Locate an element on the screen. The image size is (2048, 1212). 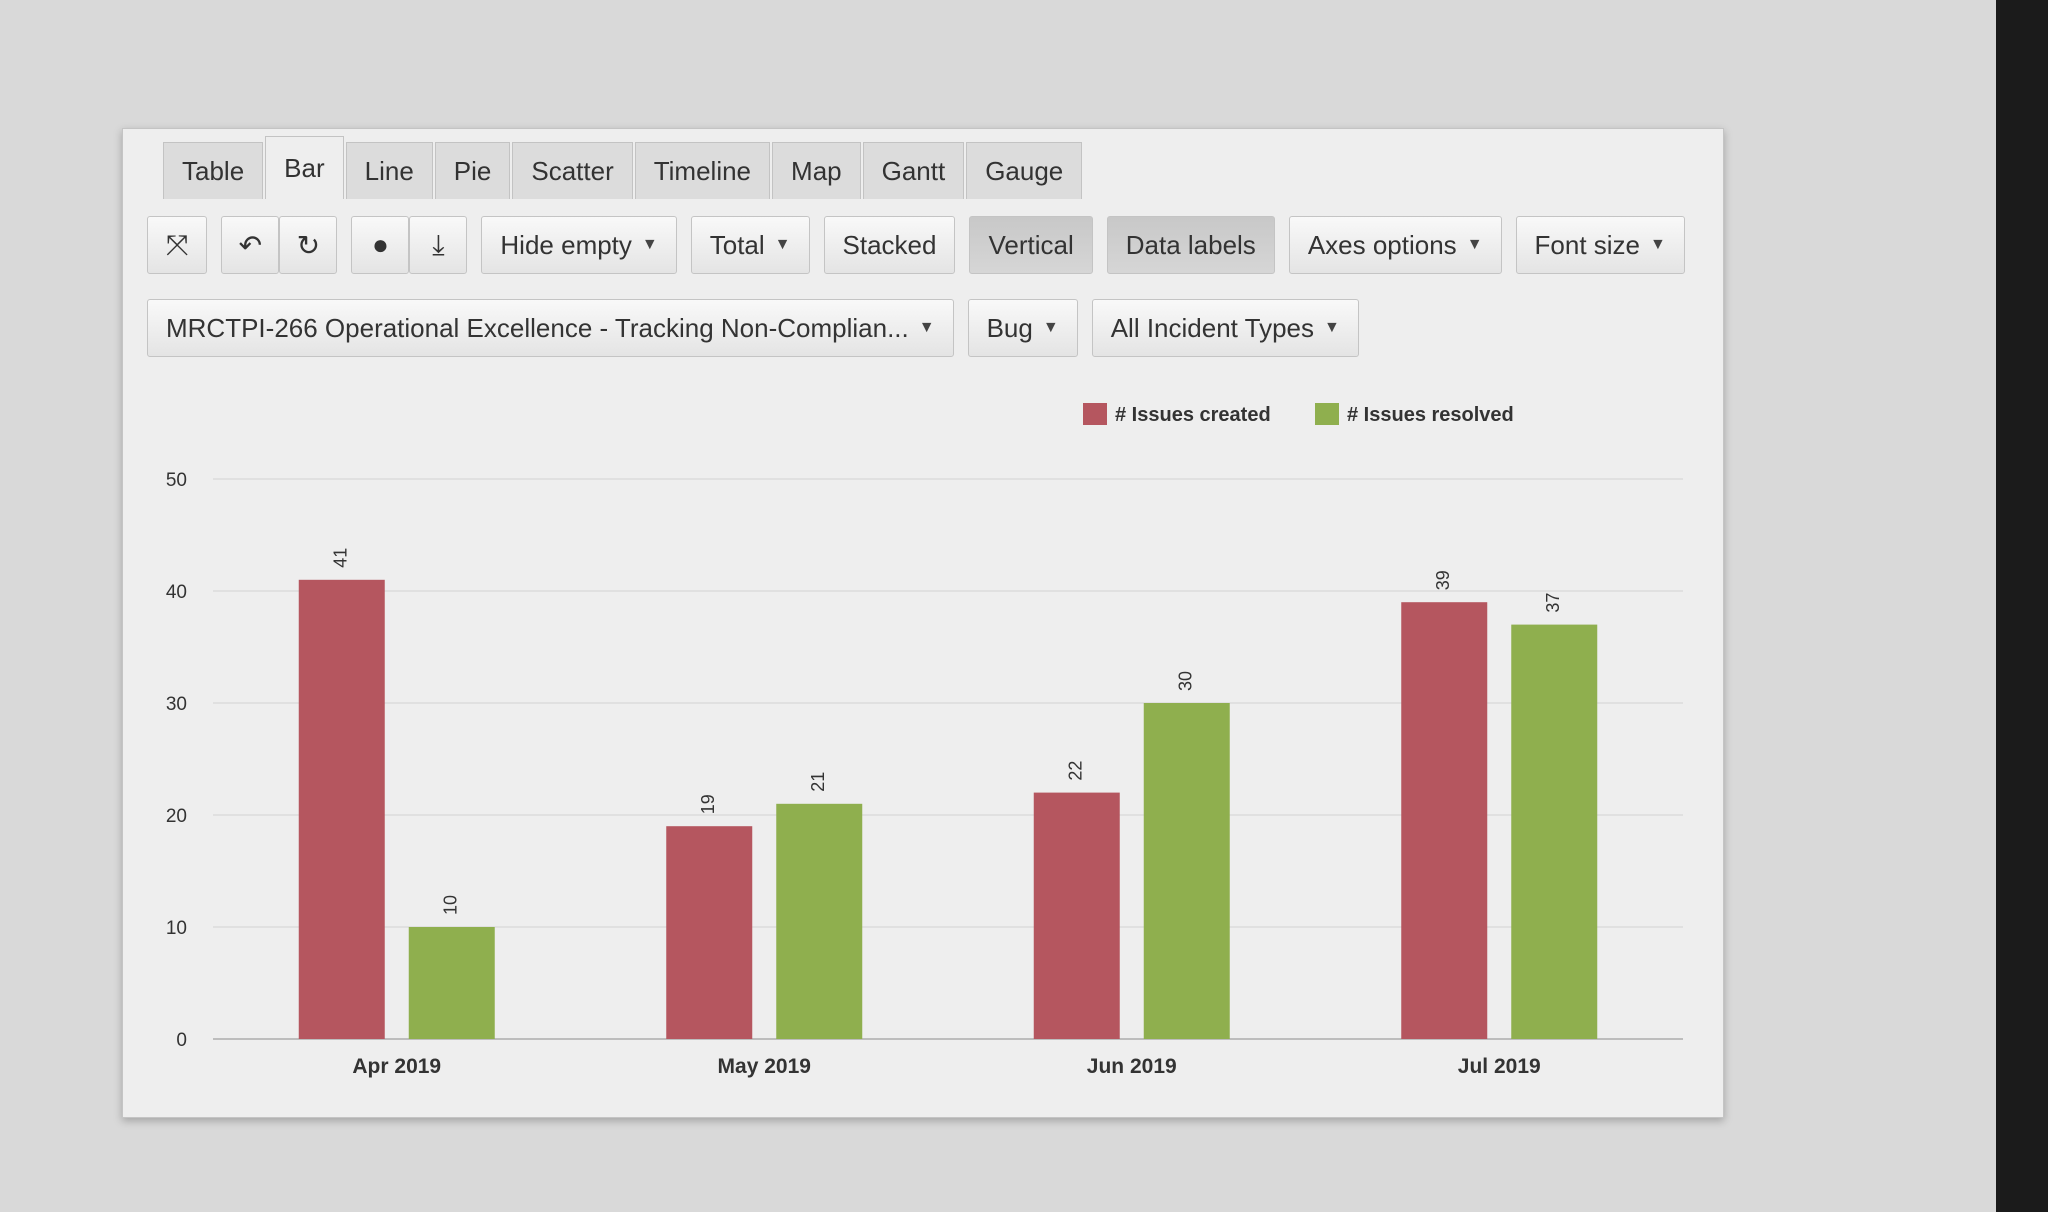
y-tick-label: 0 is located at coordinates (181, 1040).